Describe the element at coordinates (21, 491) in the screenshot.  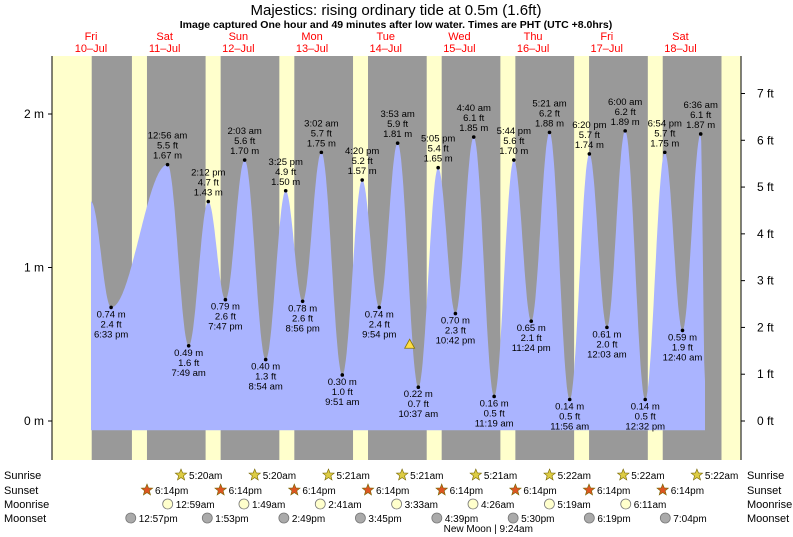
I see `sunset-row-label-left: Sunset` at that location.